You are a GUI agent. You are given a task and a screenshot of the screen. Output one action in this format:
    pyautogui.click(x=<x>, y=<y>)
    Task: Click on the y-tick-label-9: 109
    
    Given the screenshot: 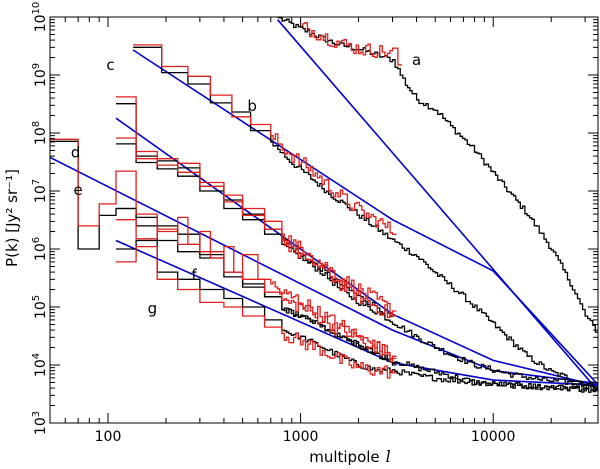 What is the action you would take?
    pyautogui.click(x=40, y=75)
    